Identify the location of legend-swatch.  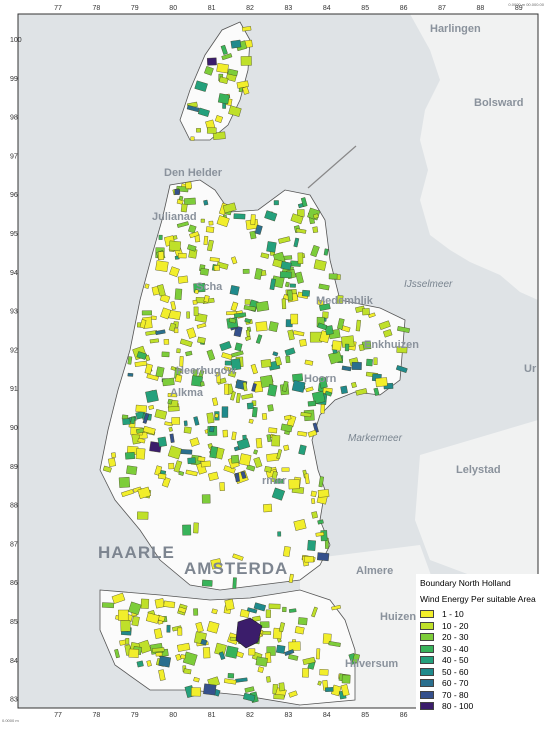
(427, 637).